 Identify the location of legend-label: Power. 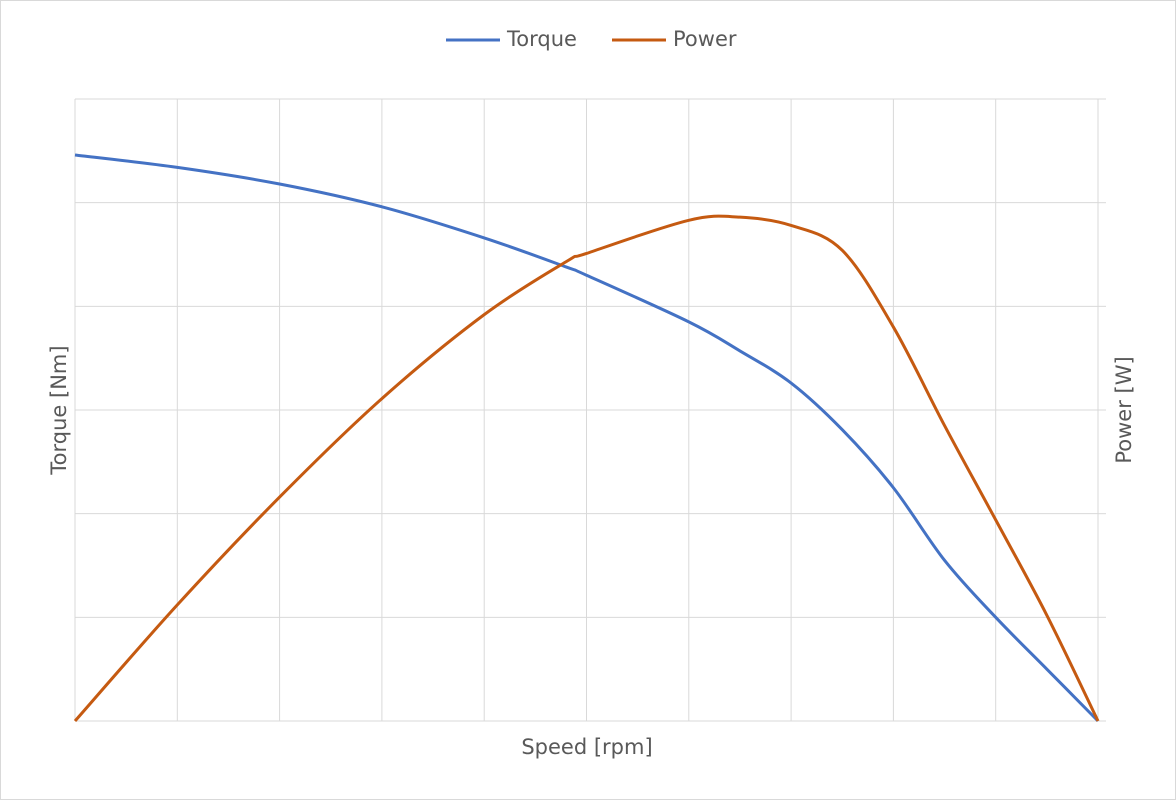
(705, 39).